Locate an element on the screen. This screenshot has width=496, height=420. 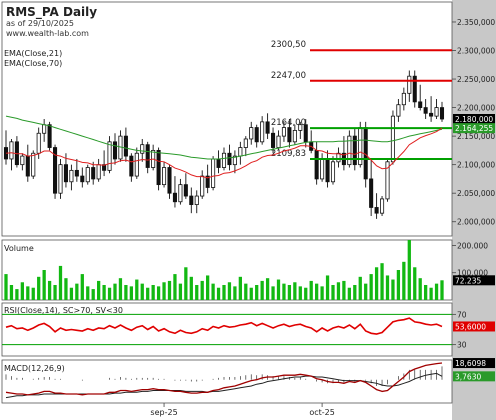
ema21-label: EMA(Close,21) is located at coordinates (33, 53).